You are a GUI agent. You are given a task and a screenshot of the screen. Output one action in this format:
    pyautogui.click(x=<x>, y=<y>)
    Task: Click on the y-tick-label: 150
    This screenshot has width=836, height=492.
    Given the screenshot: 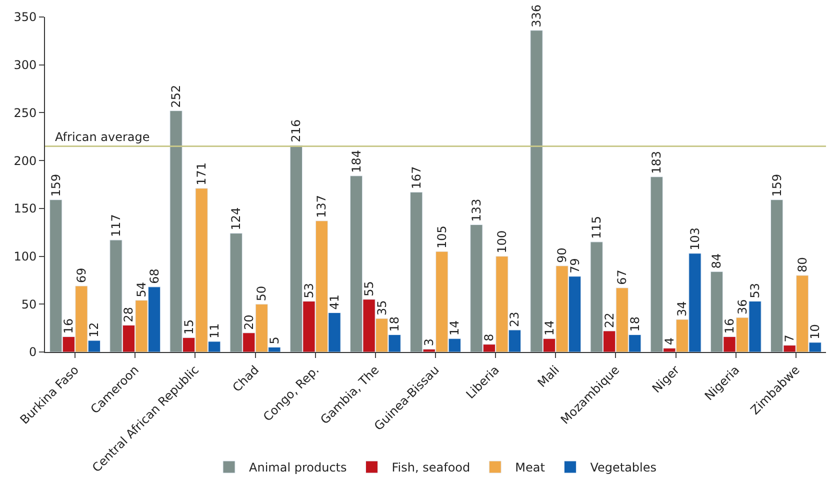 What is the action you would take?
    pyautogui.click(x=25, y=209)
    